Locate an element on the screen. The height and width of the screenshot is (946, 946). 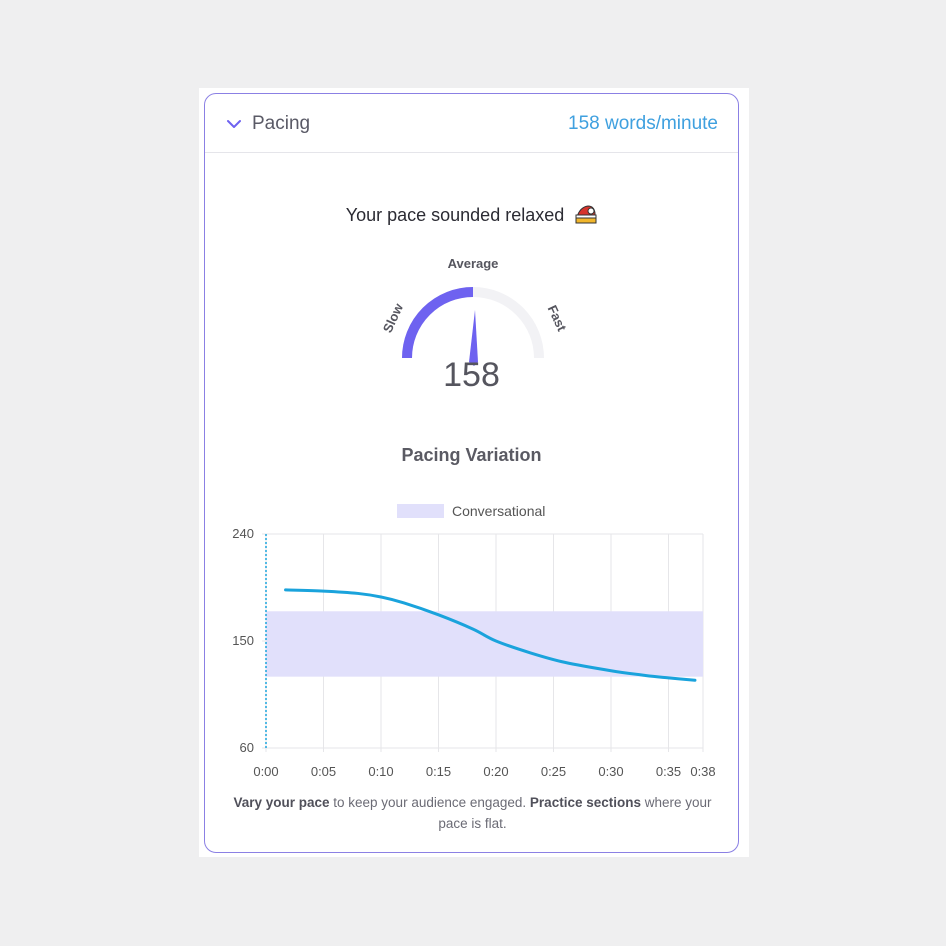
card-header: Pacing 158 words/minute is located at coordinates (471, 123).